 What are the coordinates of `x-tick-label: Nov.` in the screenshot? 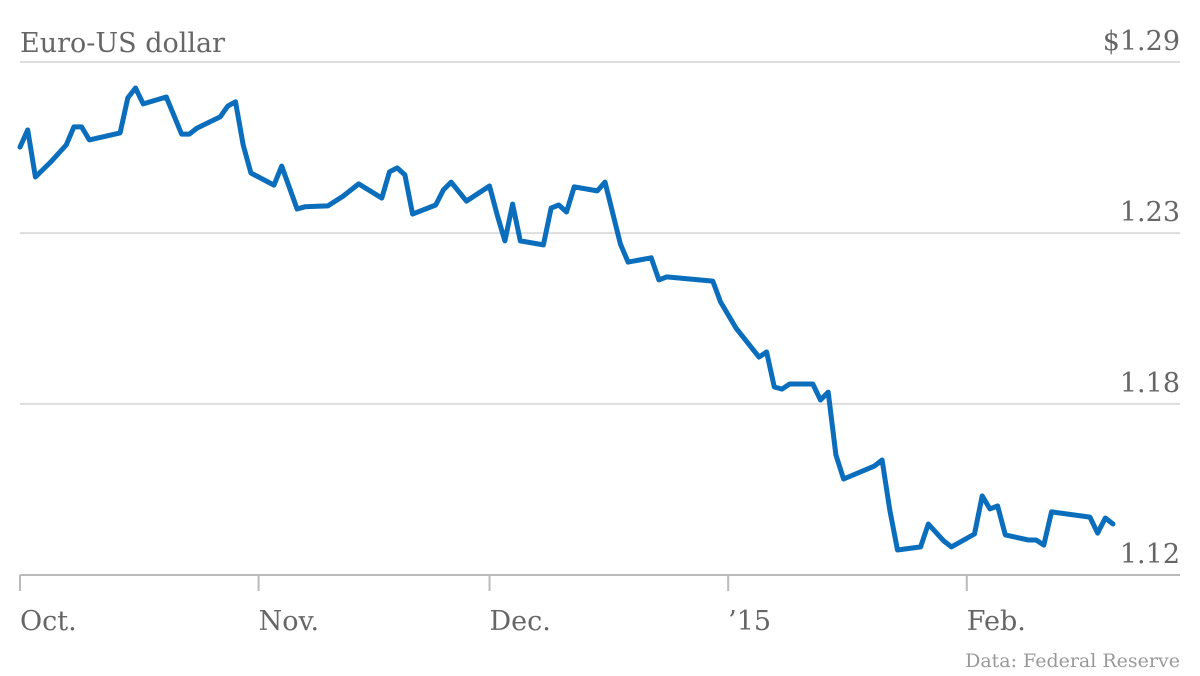 It's located at (289, 621).